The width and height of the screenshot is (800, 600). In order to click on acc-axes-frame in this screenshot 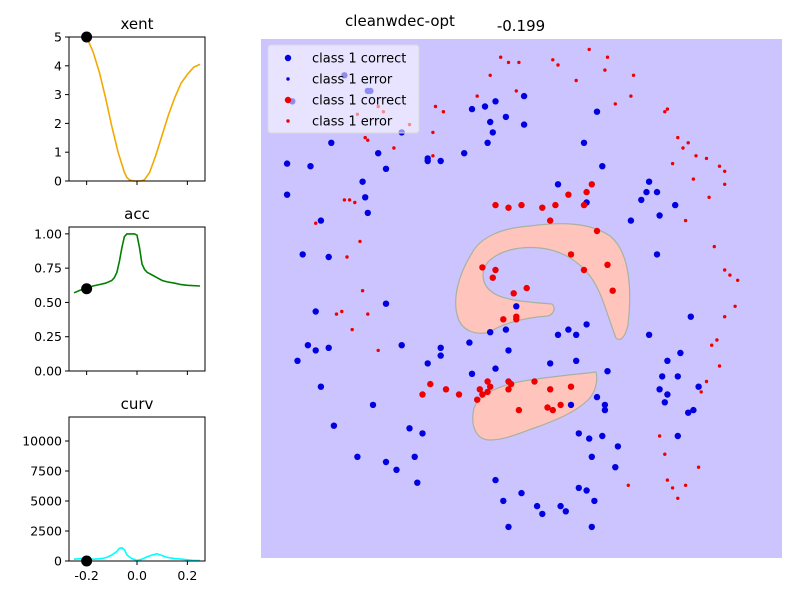, I will do `click(137, 299)`.